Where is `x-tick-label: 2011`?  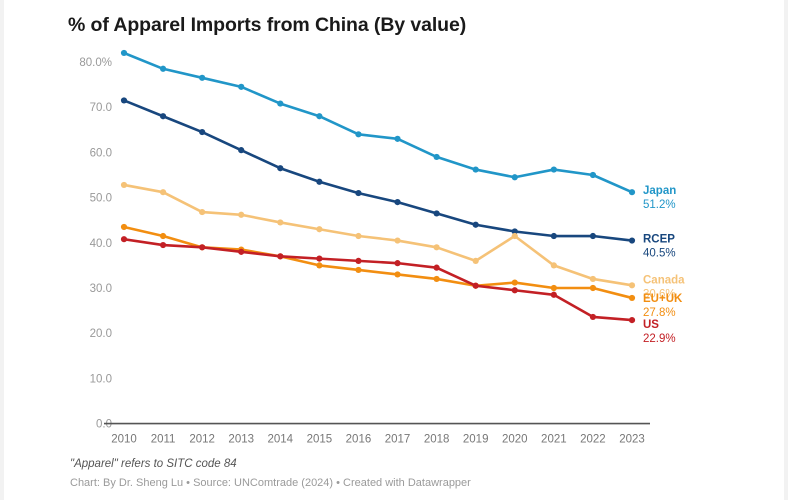
x-tick-label: 2011 is located at coordinates (163, 440).